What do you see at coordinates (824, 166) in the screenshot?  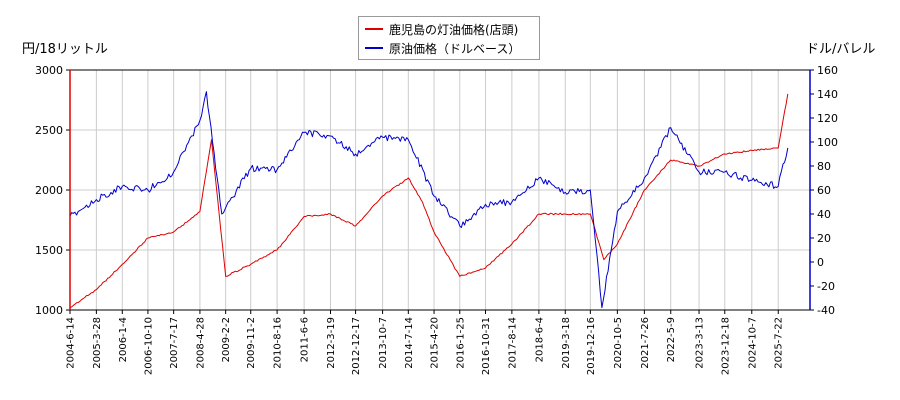 I see `right-tick-label: 80` at bounding box center [824, 166].